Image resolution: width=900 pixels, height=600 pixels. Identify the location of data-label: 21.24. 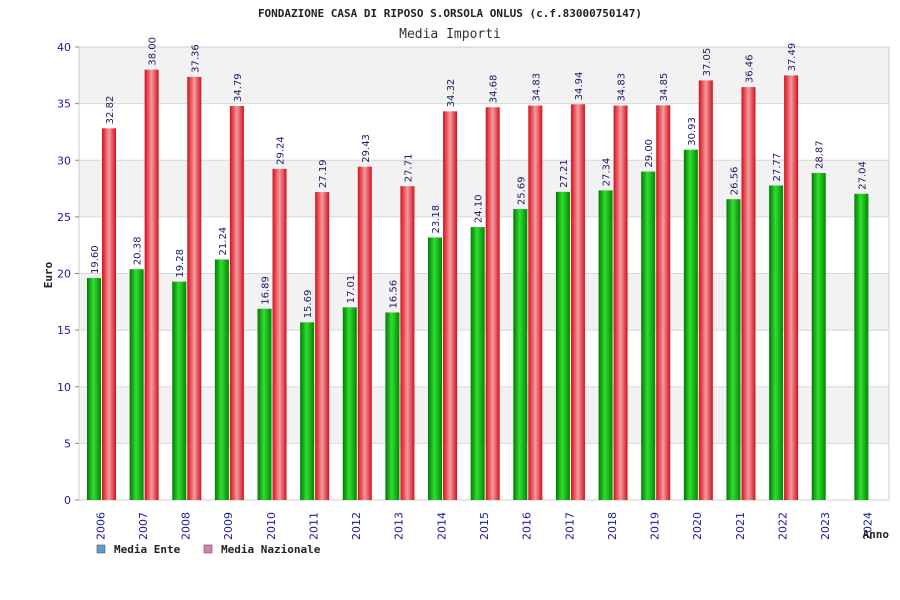
(223, 241).